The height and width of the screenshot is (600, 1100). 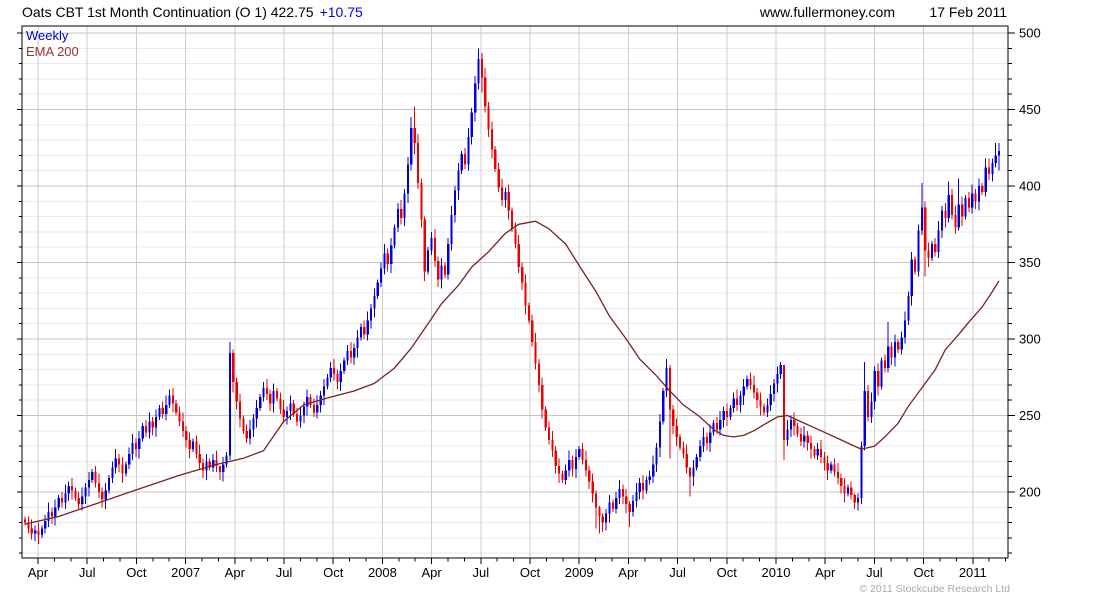 I want to click on y-axis-label: 500, so click(x=1030, y=33).